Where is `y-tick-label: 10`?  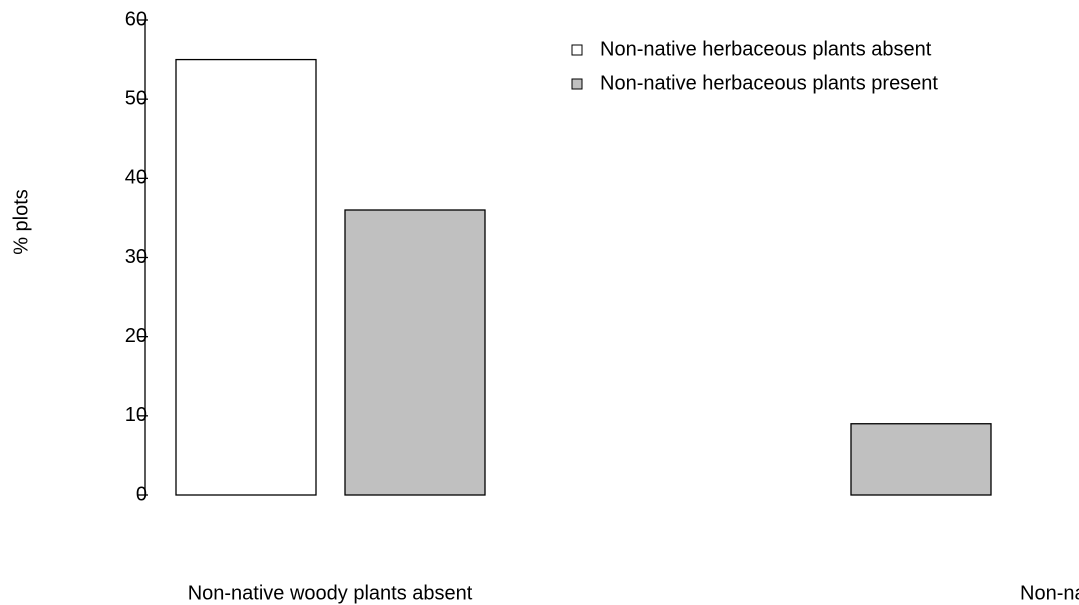
y-tick-label: 10 is located at coordinates (136, 415).